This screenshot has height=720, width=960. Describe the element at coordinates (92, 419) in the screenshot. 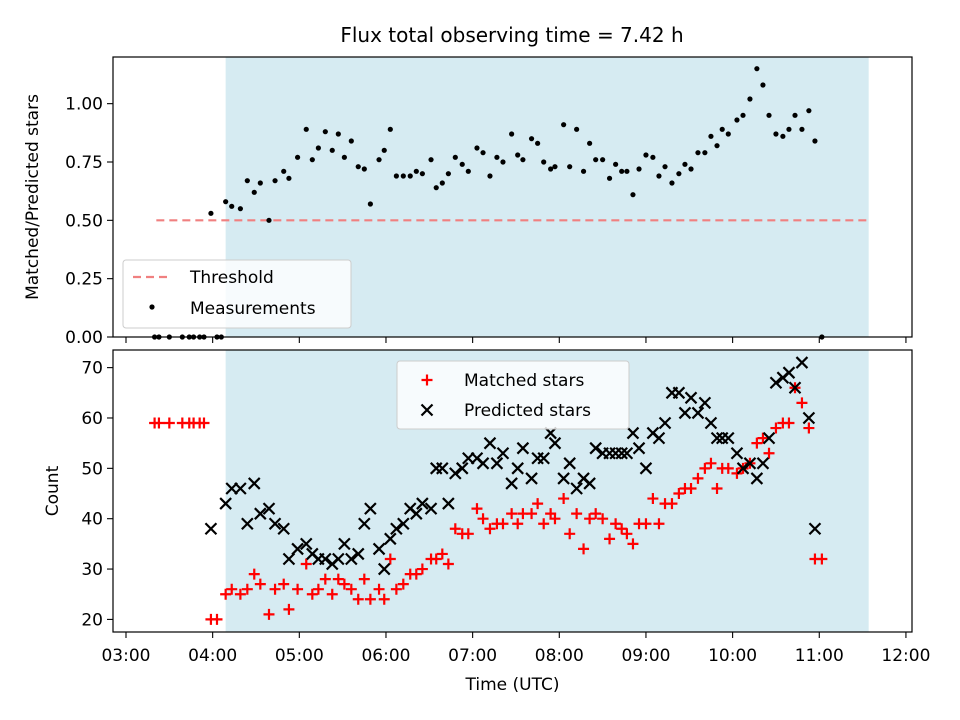

I see `y-tick-label: 60` at that location.